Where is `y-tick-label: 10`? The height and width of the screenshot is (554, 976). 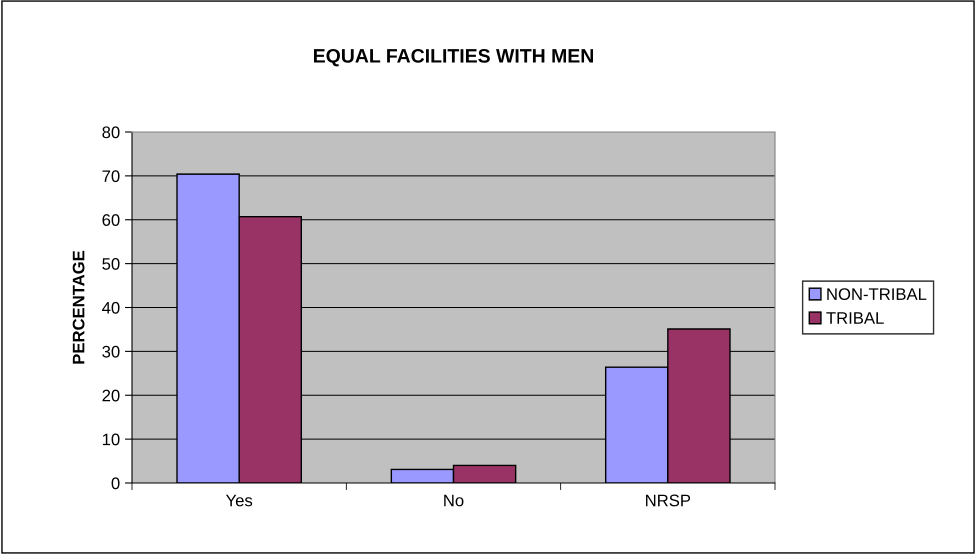 y-tick-label: 10 is located at coordinates (111, 440).